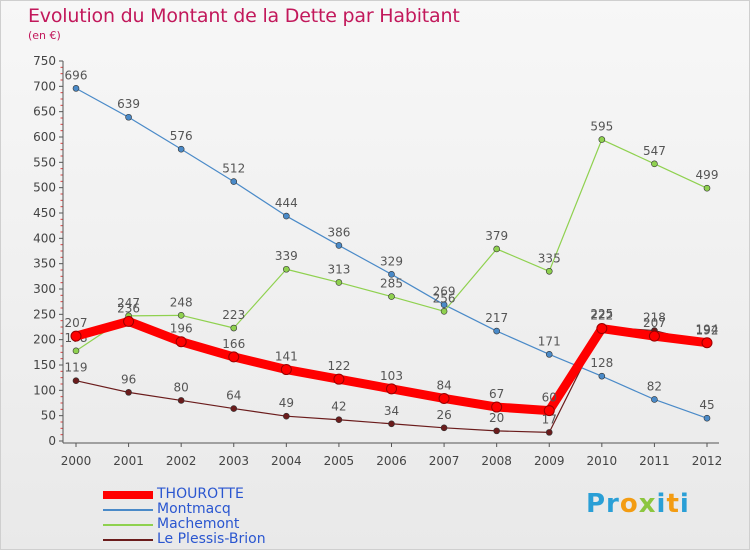 Image resolution: width=750 pixels, height=550 pixels. I want to click on data-label: 269, so click(444, 292).